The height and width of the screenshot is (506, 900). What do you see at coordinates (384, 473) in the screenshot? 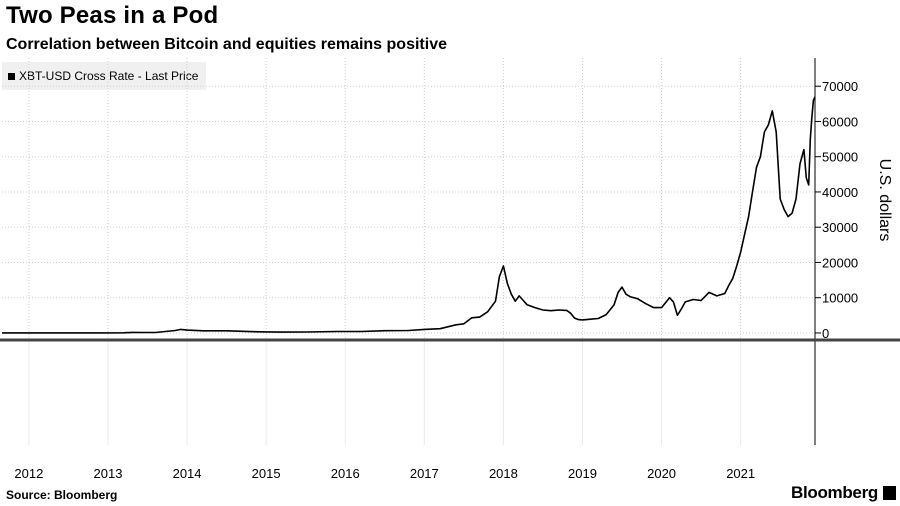
I see `x-tick-labels: 2012 2013 2014 2015 2016 2017 2018 2019 2020 2021` at bounding box center [384, 473].